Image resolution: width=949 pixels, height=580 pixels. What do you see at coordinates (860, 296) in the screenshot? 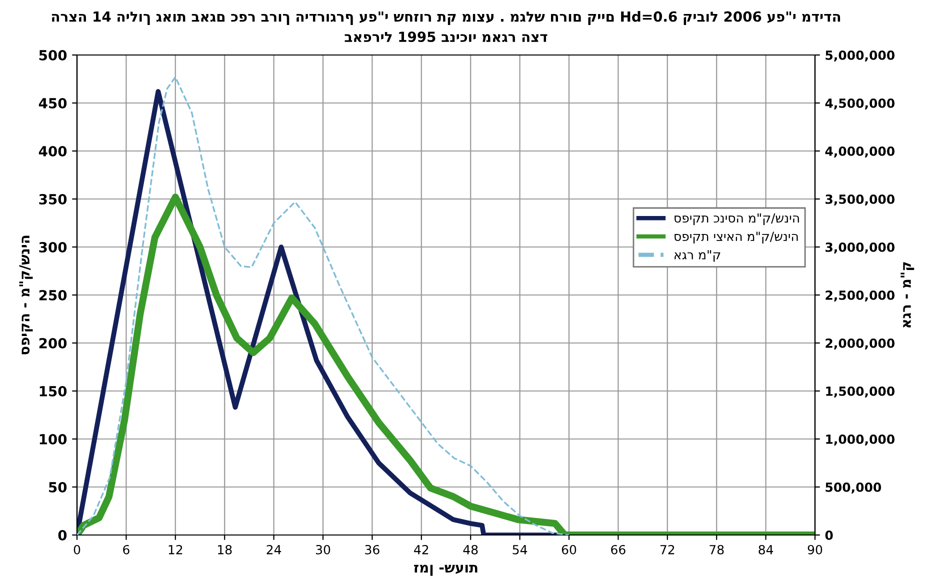
I see `y2-tick-label: 2,500,000` at bounding box center [860, 296].